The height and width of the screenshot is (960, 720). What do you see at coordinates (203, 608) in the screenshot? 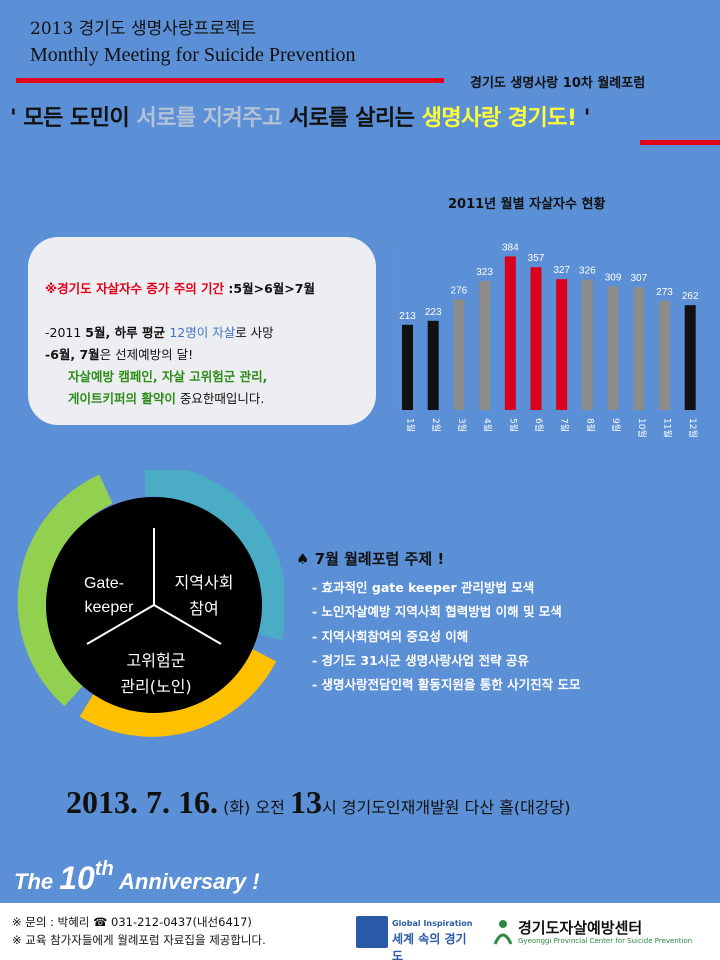
I see `donut-label-community-2: 참여` at bounding box center [203, 608].